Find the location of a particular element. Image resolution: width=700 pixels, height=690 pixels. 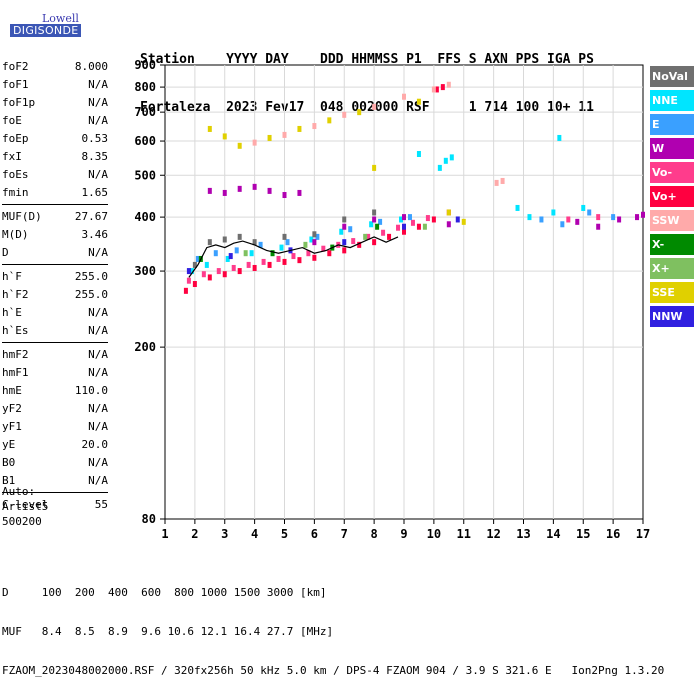

param-name: foF1 is located at coordinates (15, 84).